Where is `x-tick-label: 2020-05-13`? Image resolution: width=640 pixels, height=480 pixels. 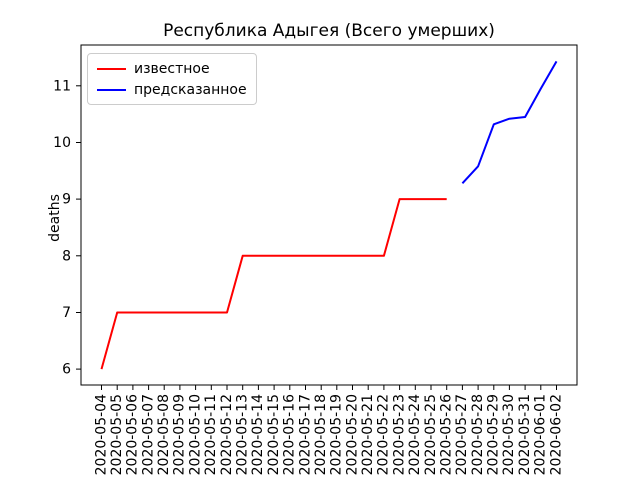 x-tick-label: 2020-05-13 is located at coordinates (243, 434).